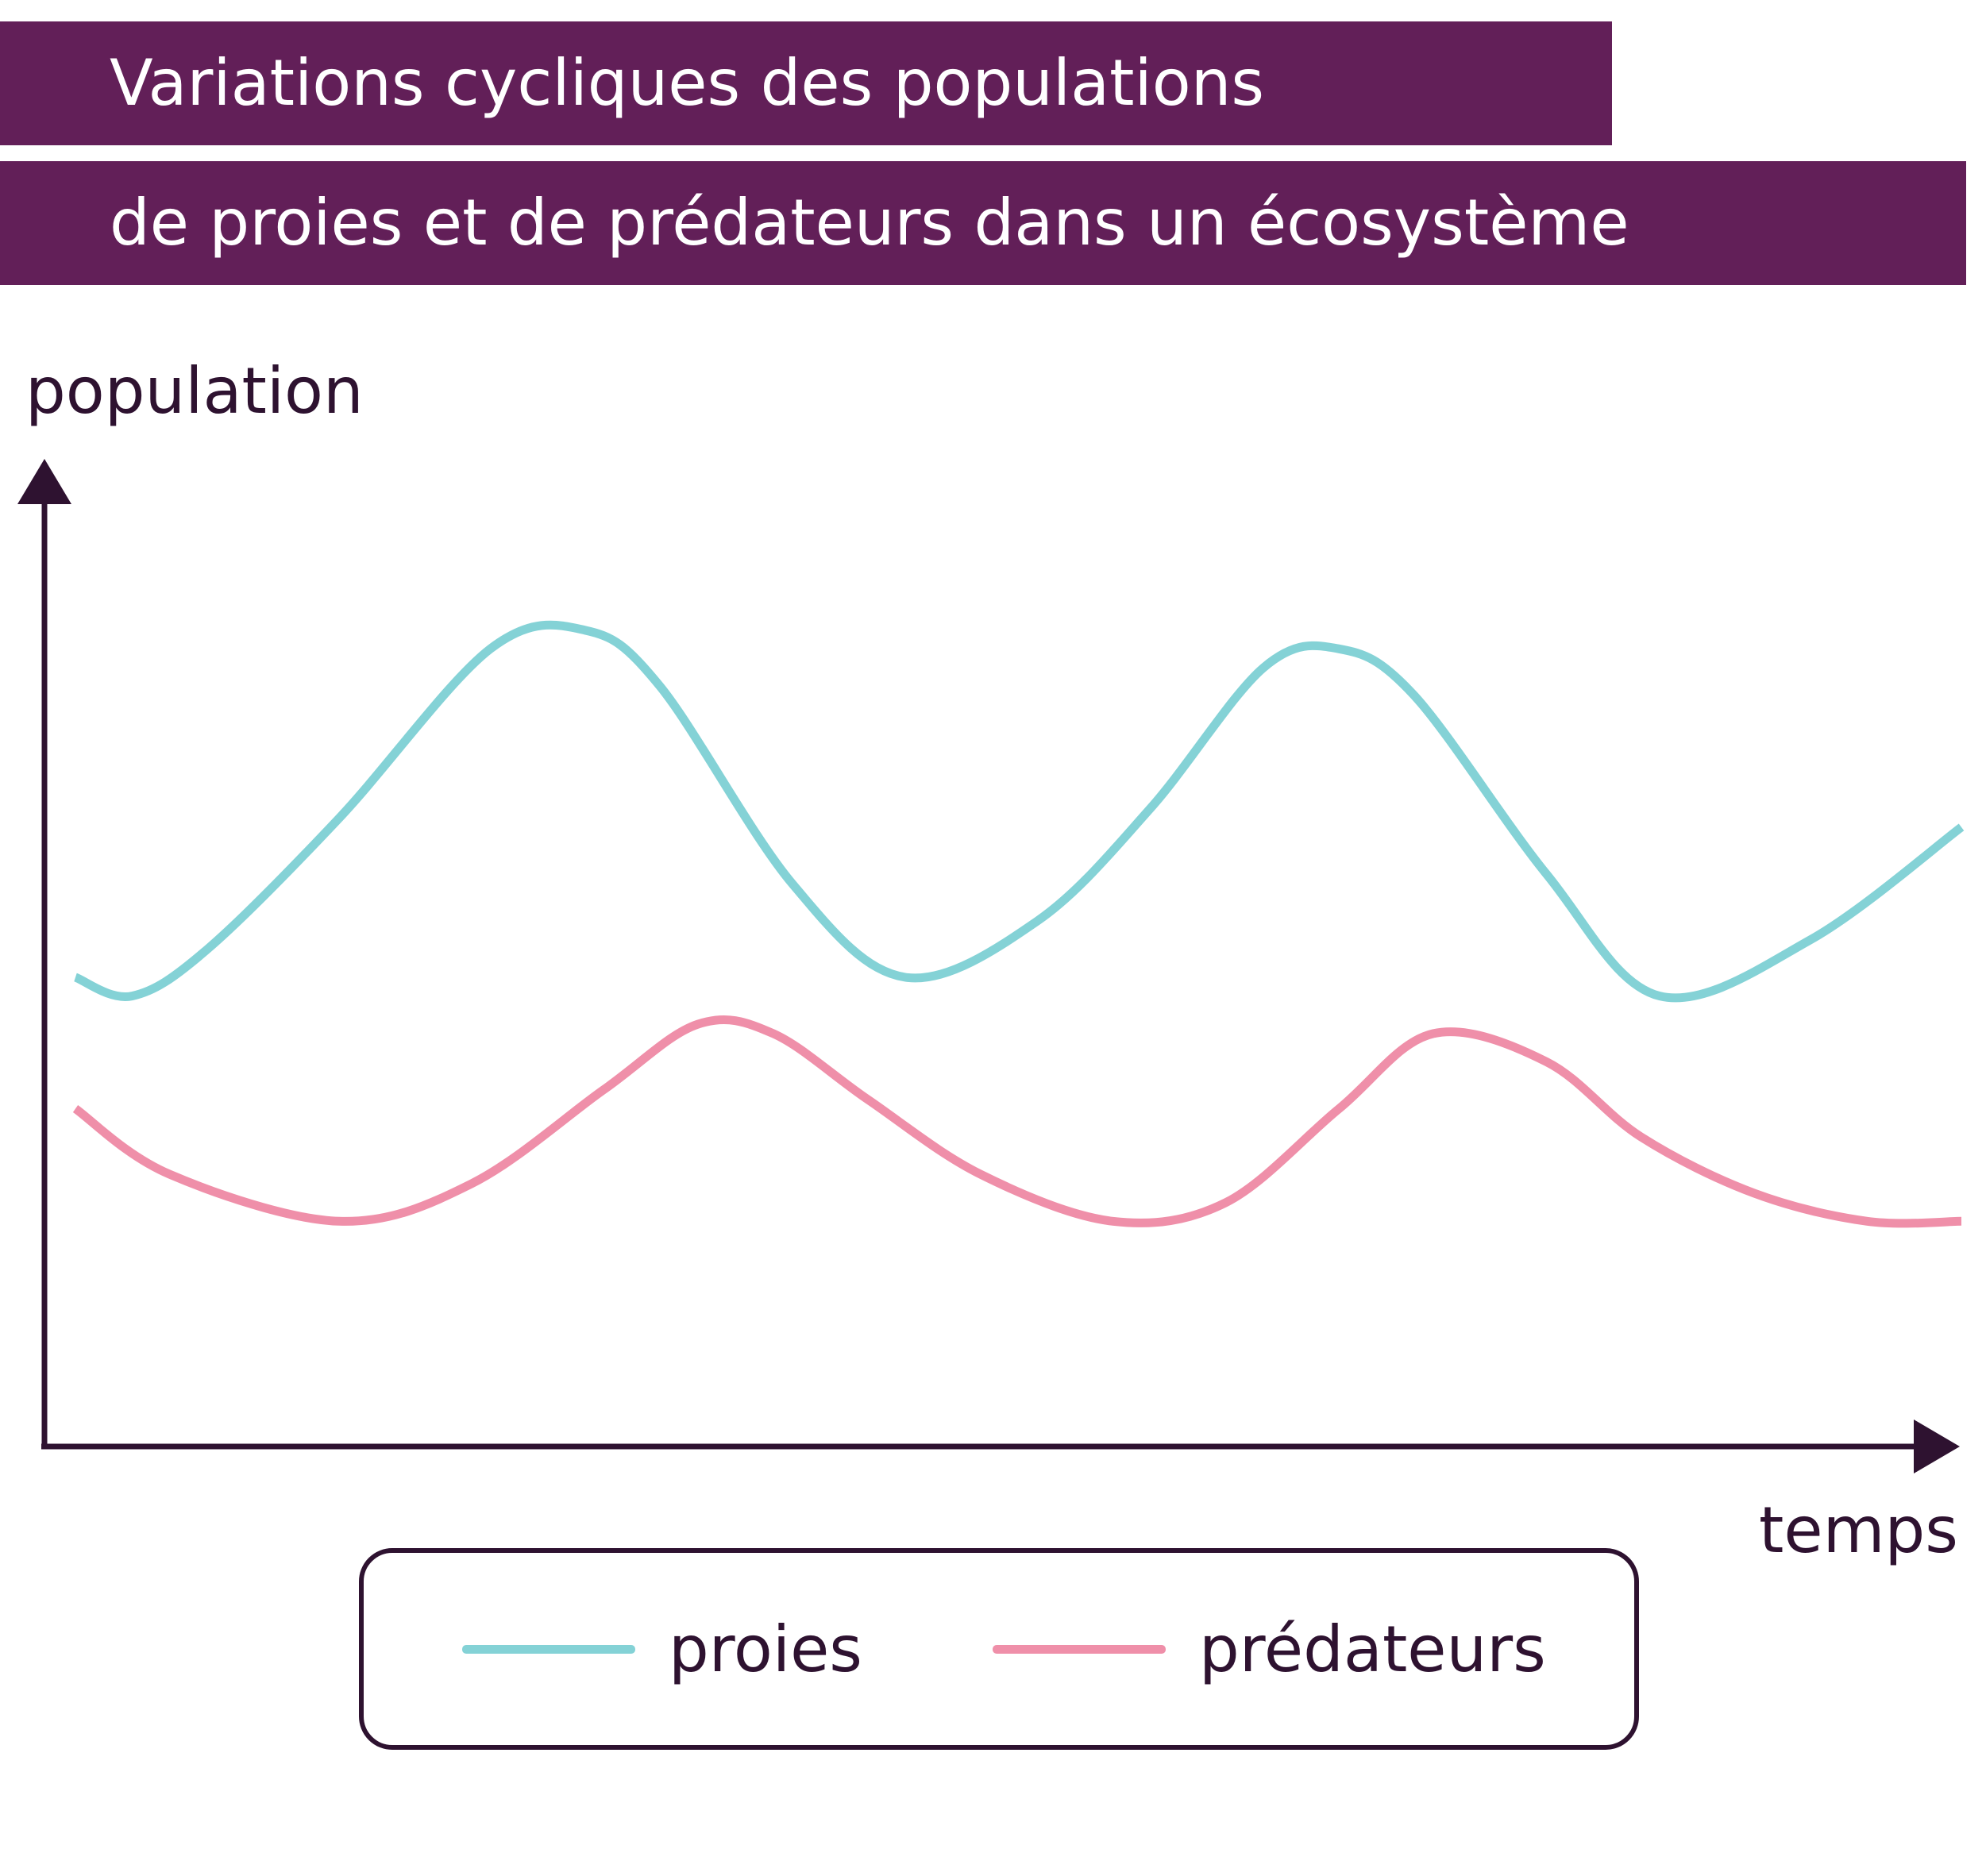  What do you see at coordinates (1937, 1447) in the screenshot?
I see `x-axis-arrow-icon` at bounding box center [1937, 1447].